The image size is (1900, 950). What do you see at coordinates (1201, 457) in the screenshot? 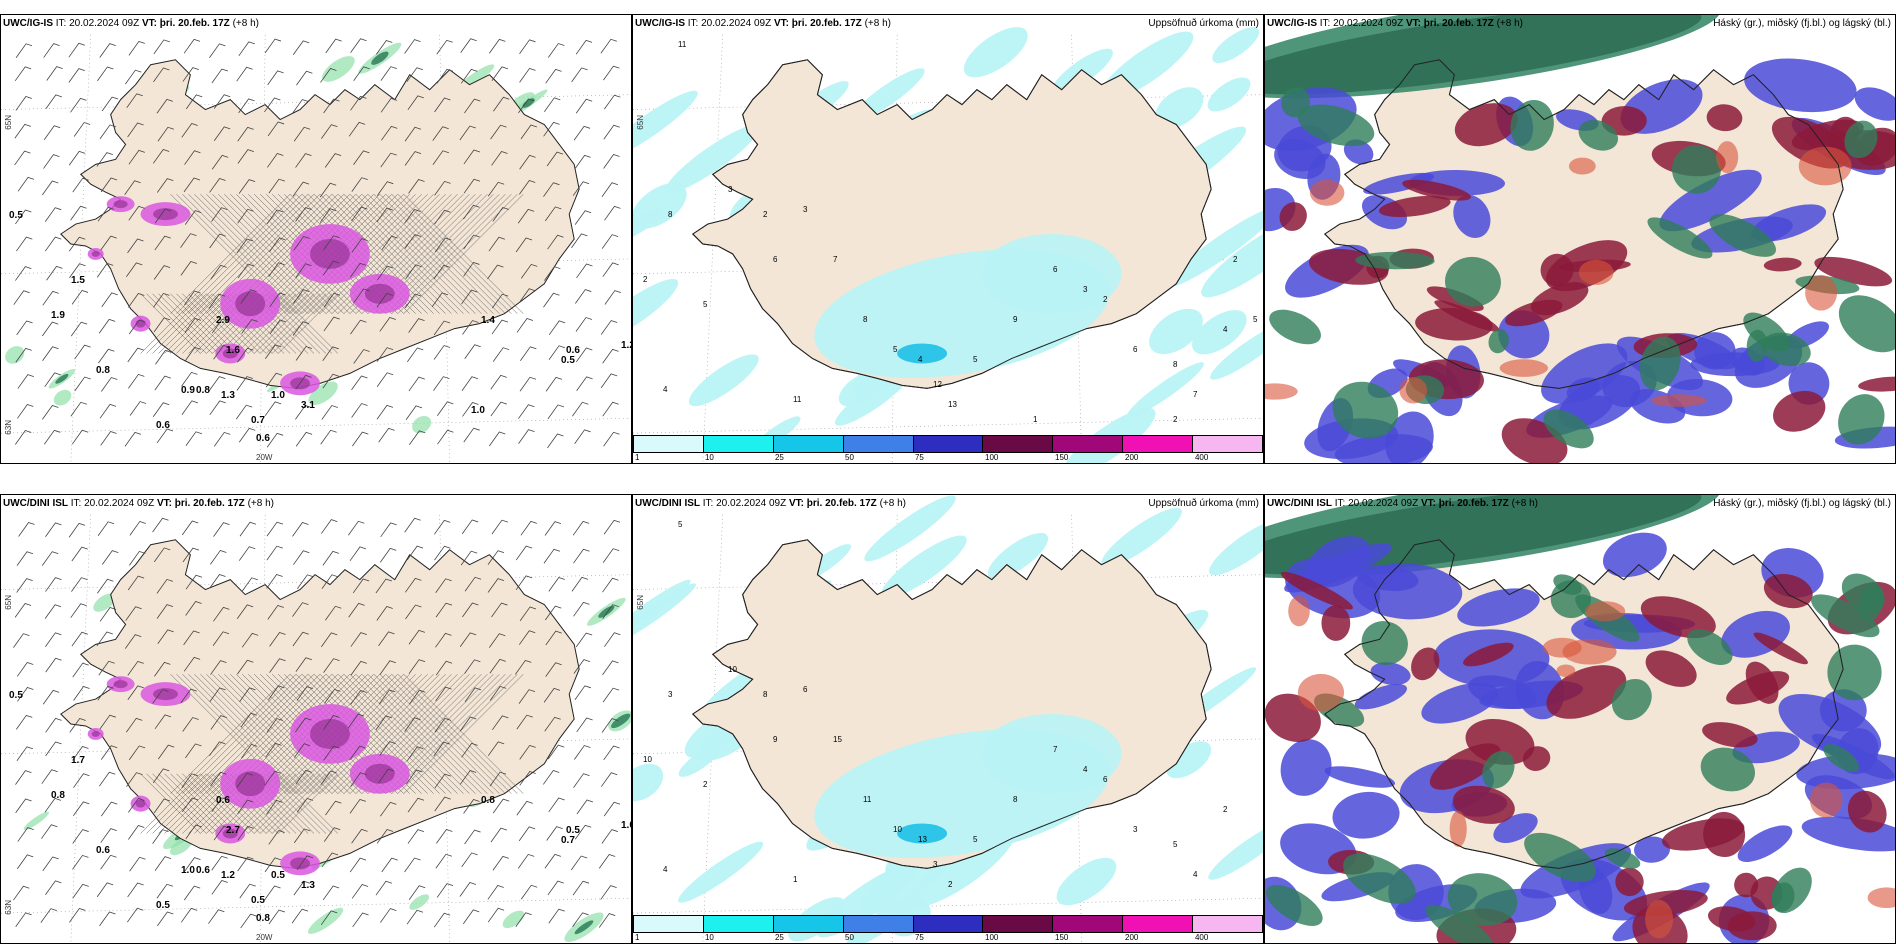
I see `colorbar-tick-label: 400` at bounding box center [1201, 457].